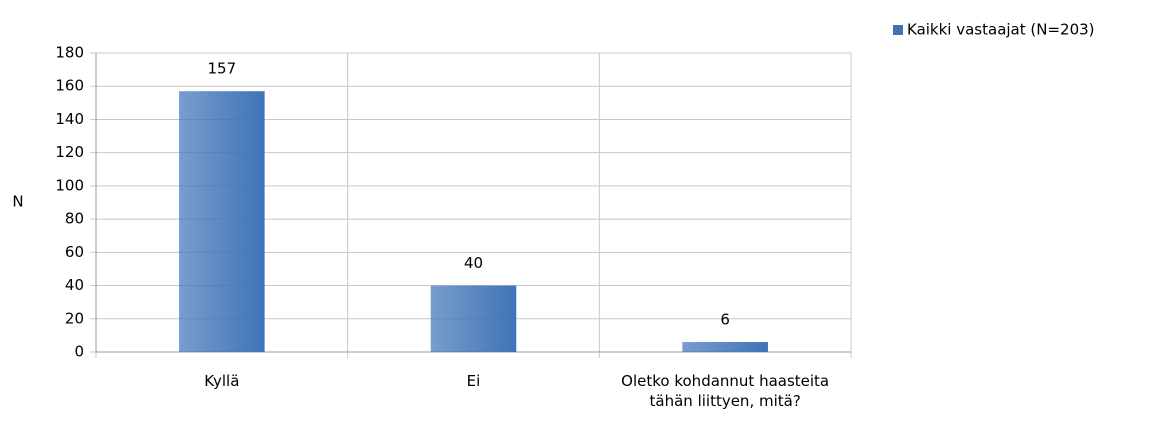 This screenshot has height=436, width=1166. What do you see at coordinates (222, 381) in the screenshot?
I see `x-tick-label: Kyllä` at bounding box center [222, 381].